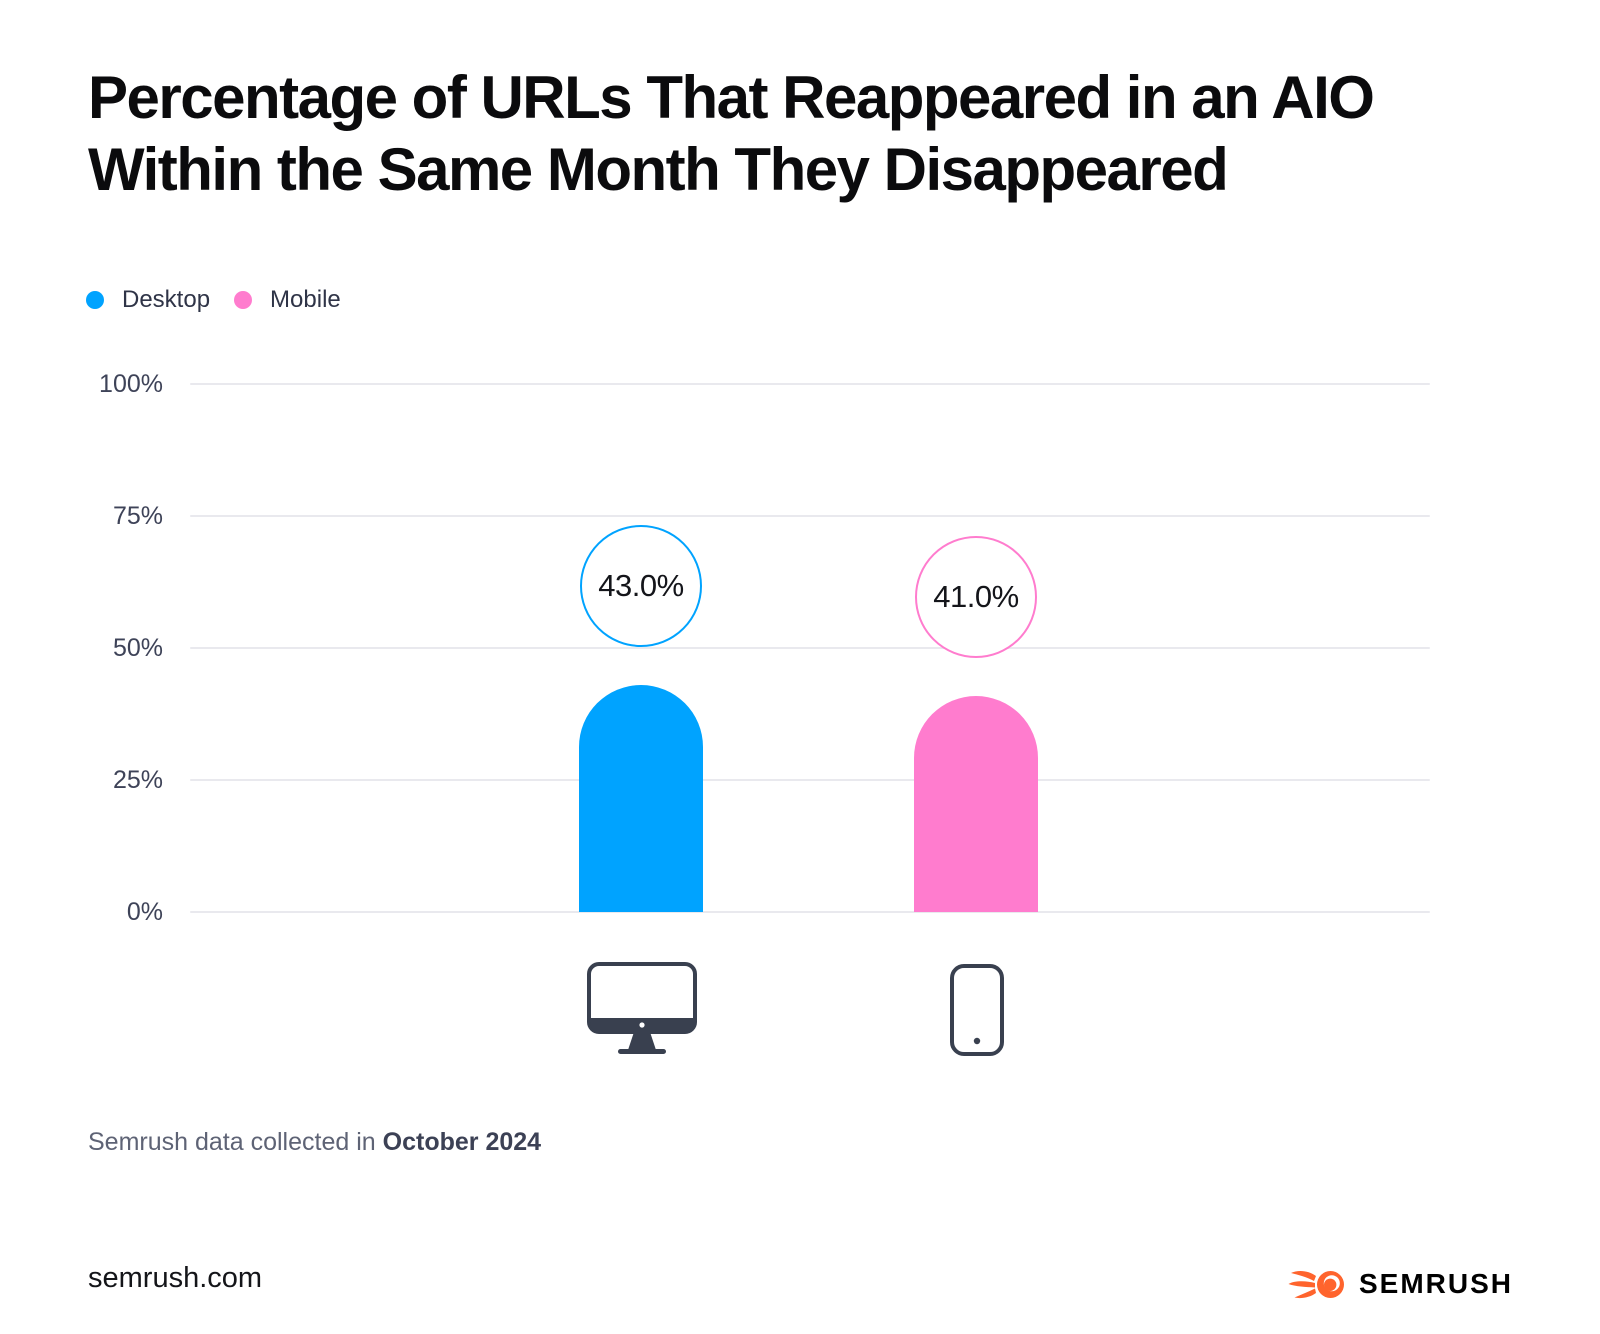 The width and height of the screenshot is (1600, 1334). I want to click on y-axis-tick-label: 50%, so click(137, 648).